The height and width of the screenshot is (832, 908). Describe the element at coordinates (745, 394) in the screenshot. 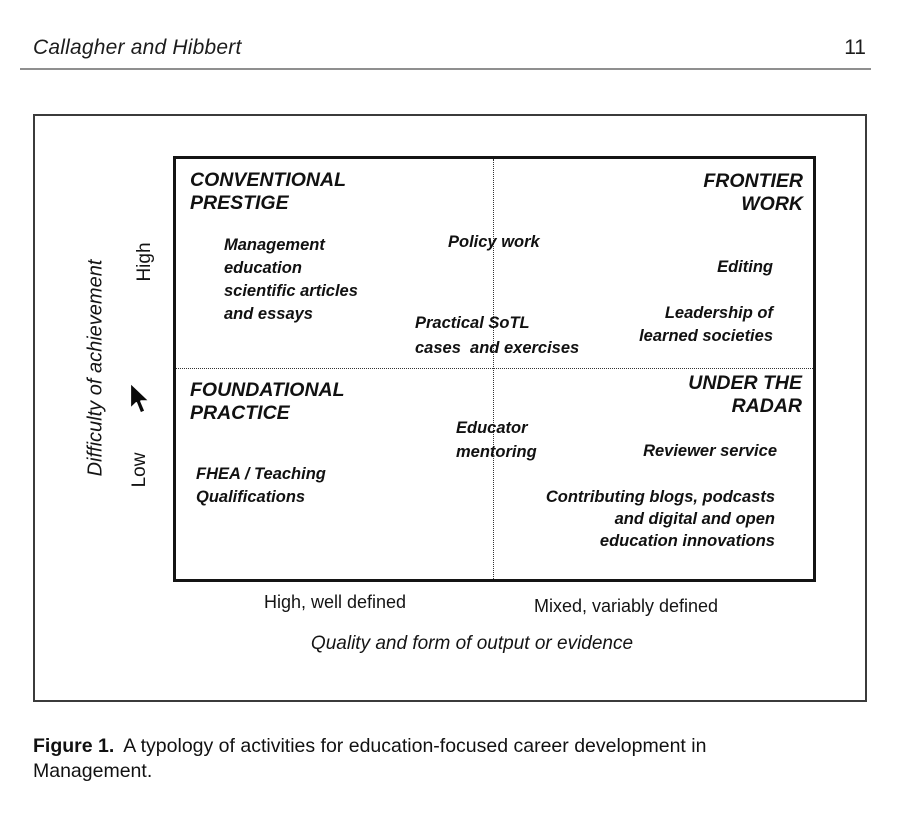

I see `quadrant-title-under-the-radar: UNDER THE RADAR` at that location.